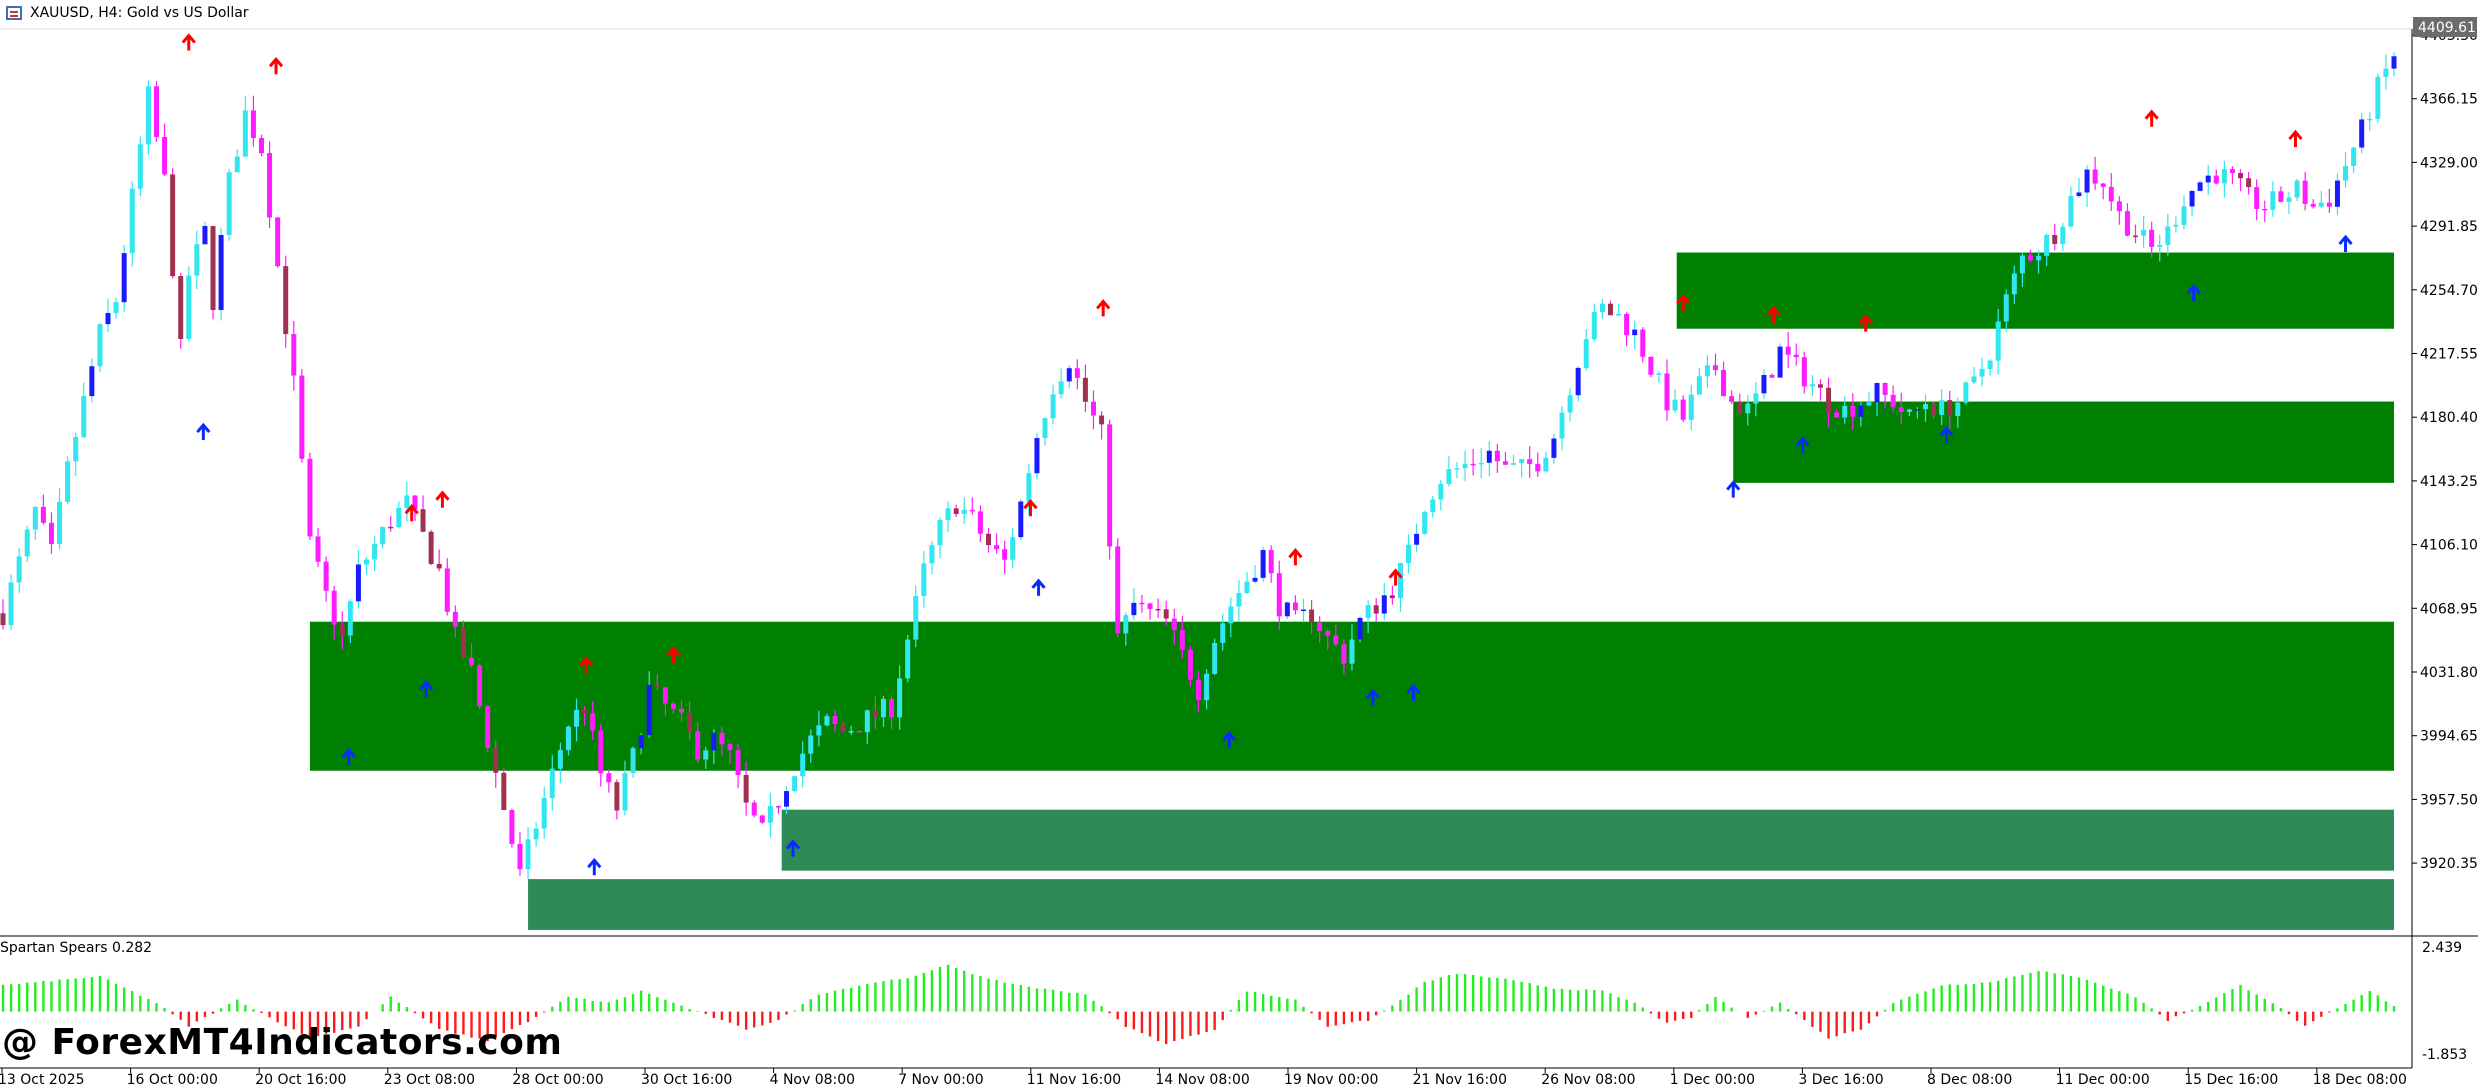 The height and width of the screenshot is (1086, 2478). I want to click on time-tick-label: 3 Dec 16:00, so click(1840, 1079).